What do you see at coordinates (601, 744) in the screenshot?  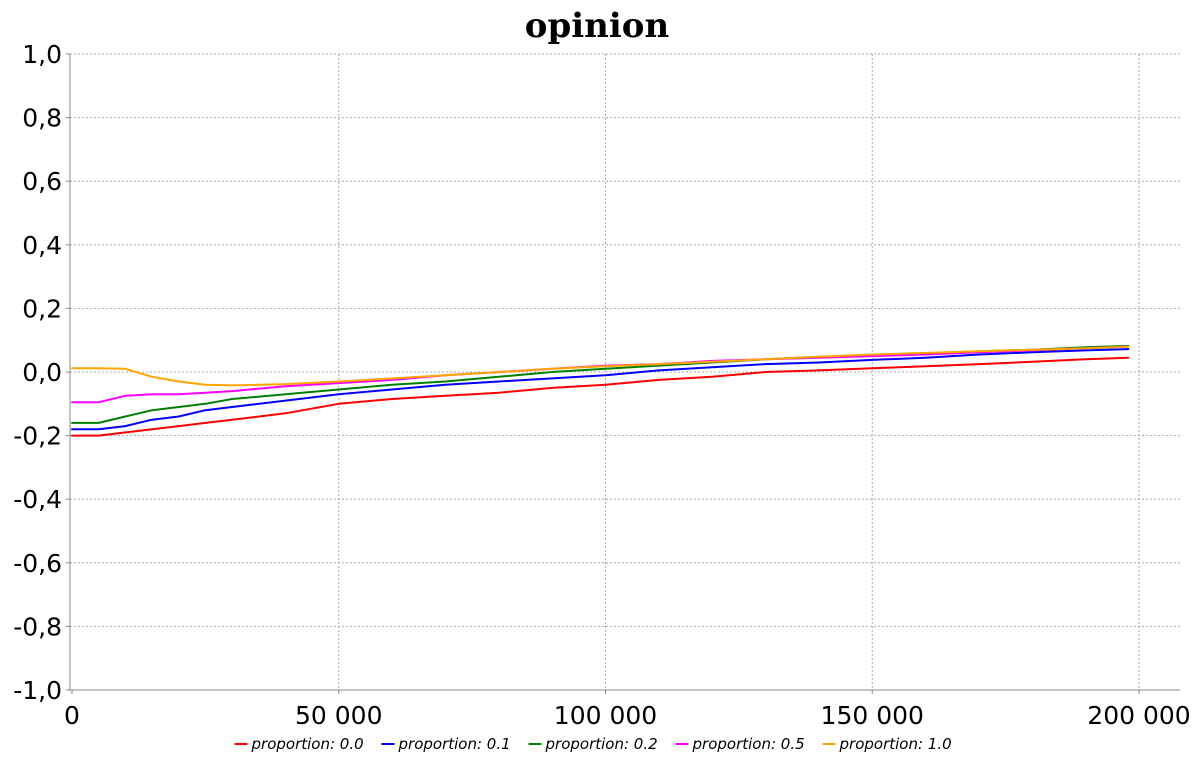 I see `legend-label-2: proportion: 0.2` at bounding box center [601, 744].